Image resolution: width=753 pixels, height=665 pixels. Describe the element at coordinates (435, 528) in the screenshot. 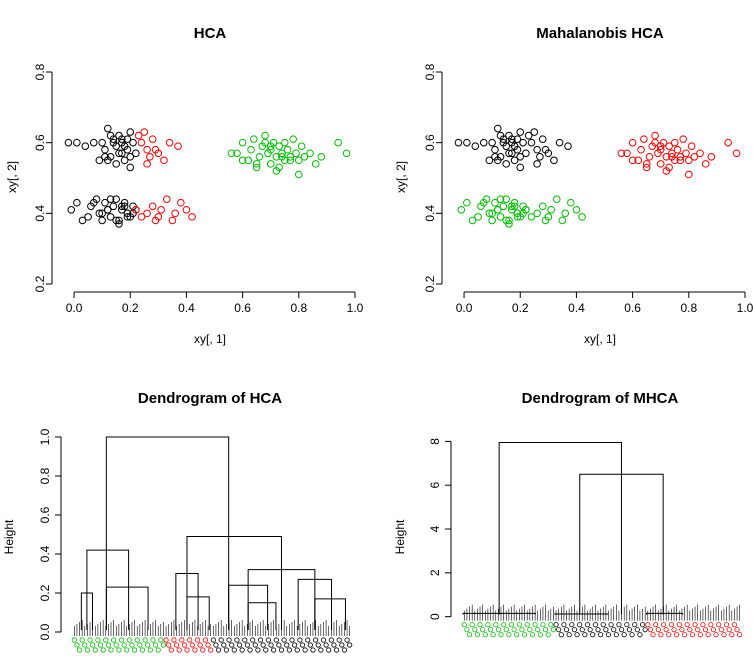

I see `y-tick-label: 4` at that location.